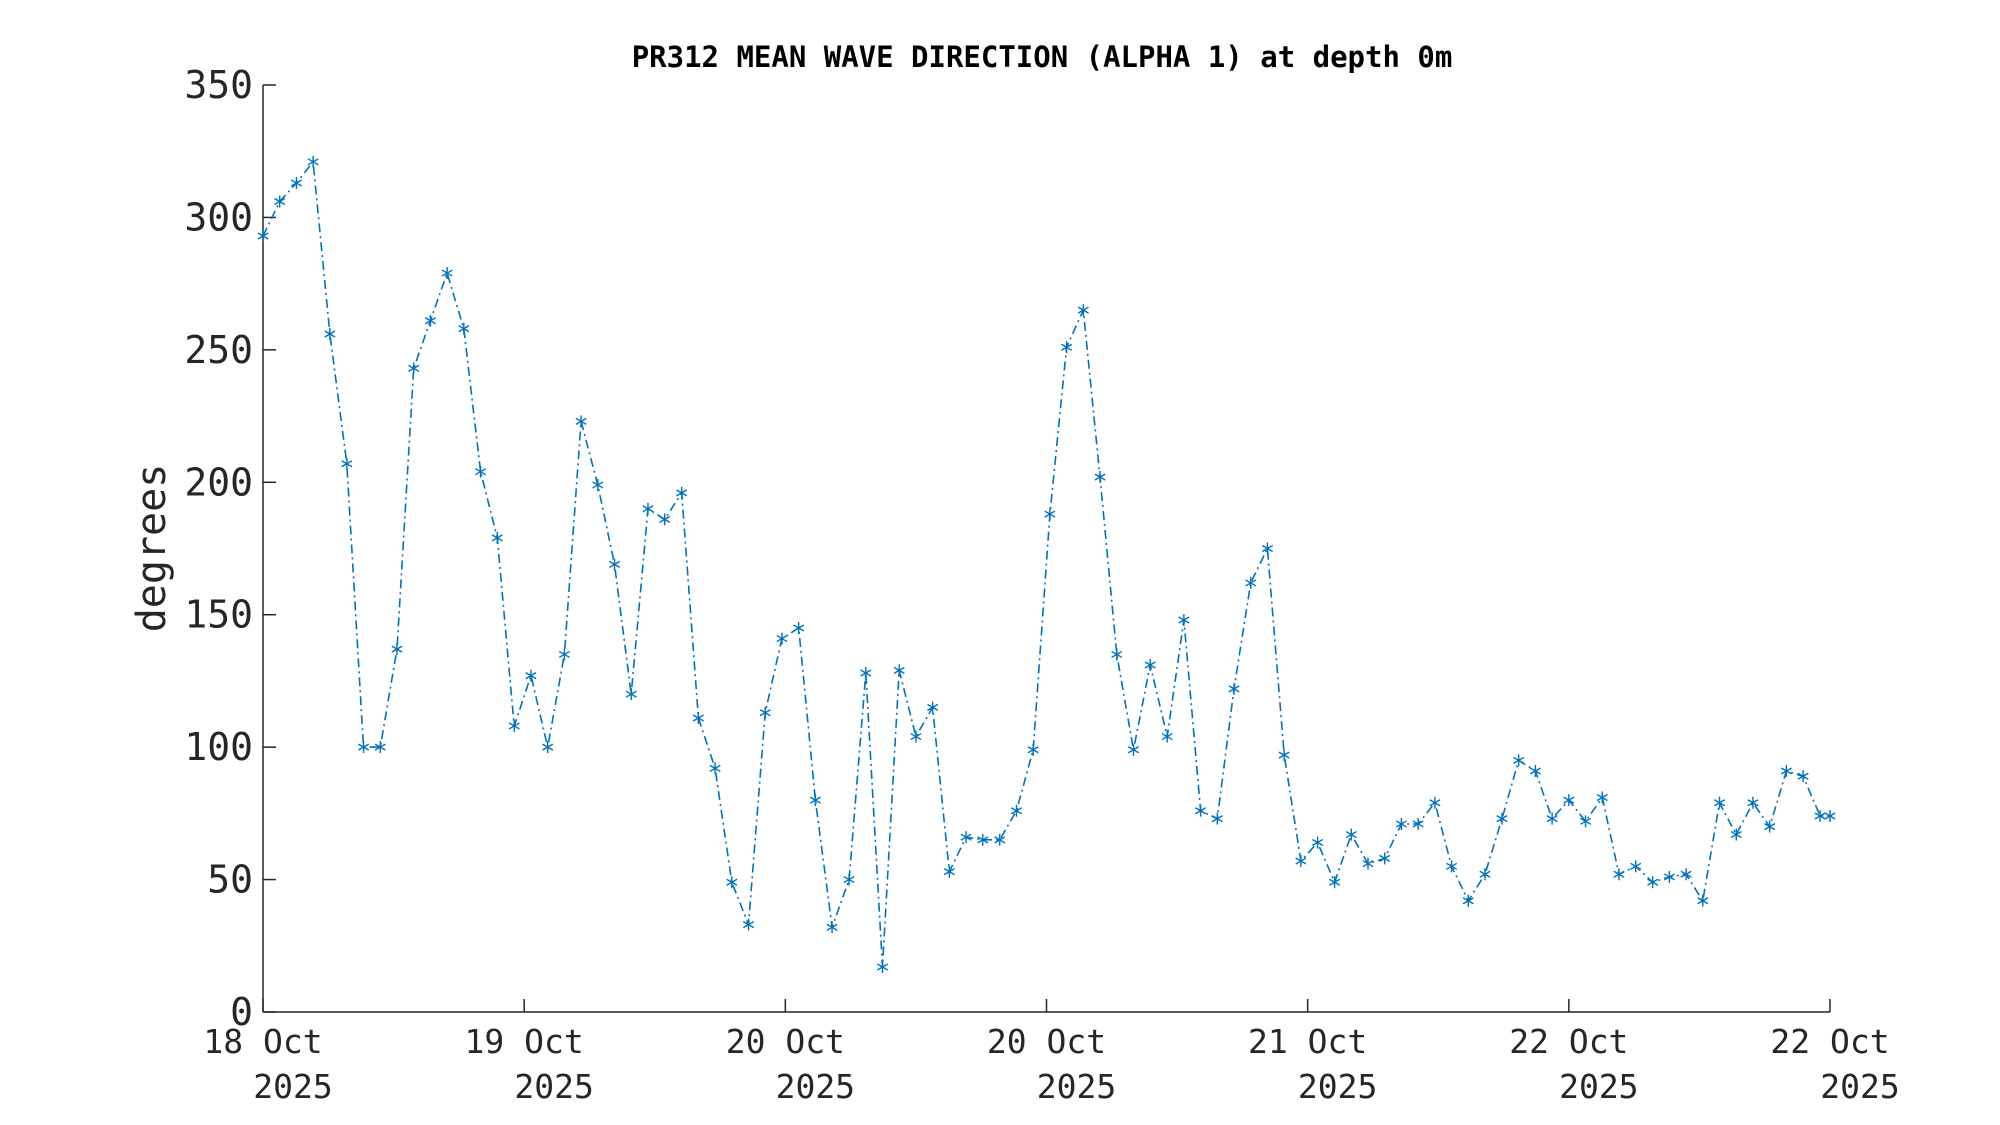 The width and height of the screenshot is (2000, 1125). I want to click on y-tick-label: 100, so click(218, 747).